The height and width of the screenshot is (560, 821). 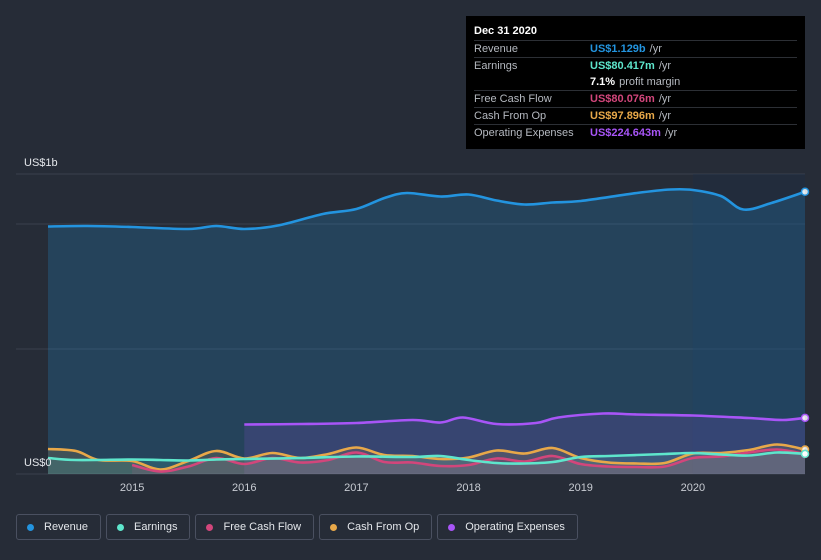 What do you see at coordinates (496, 49) in the screenshot?
I see `tooltip-label: Revenue` at bounding box center [496, 49].